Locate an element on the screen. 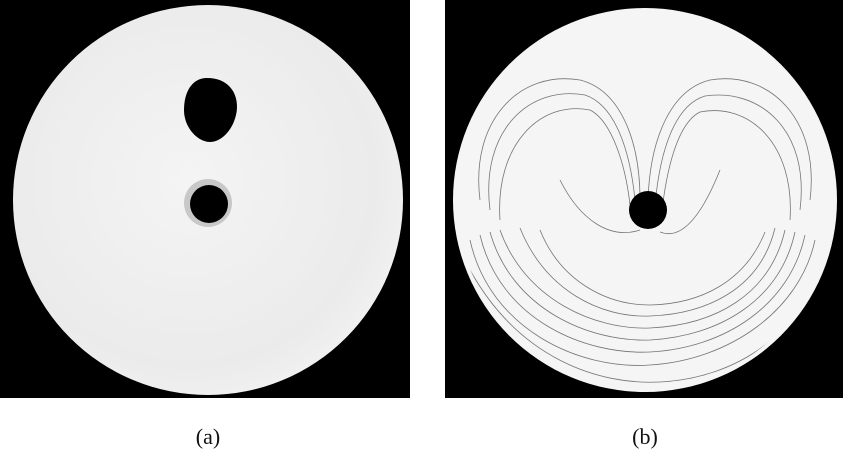 This screenshot has width=843, height=451. caption-a: (a) is located at coordinates (208, 436).